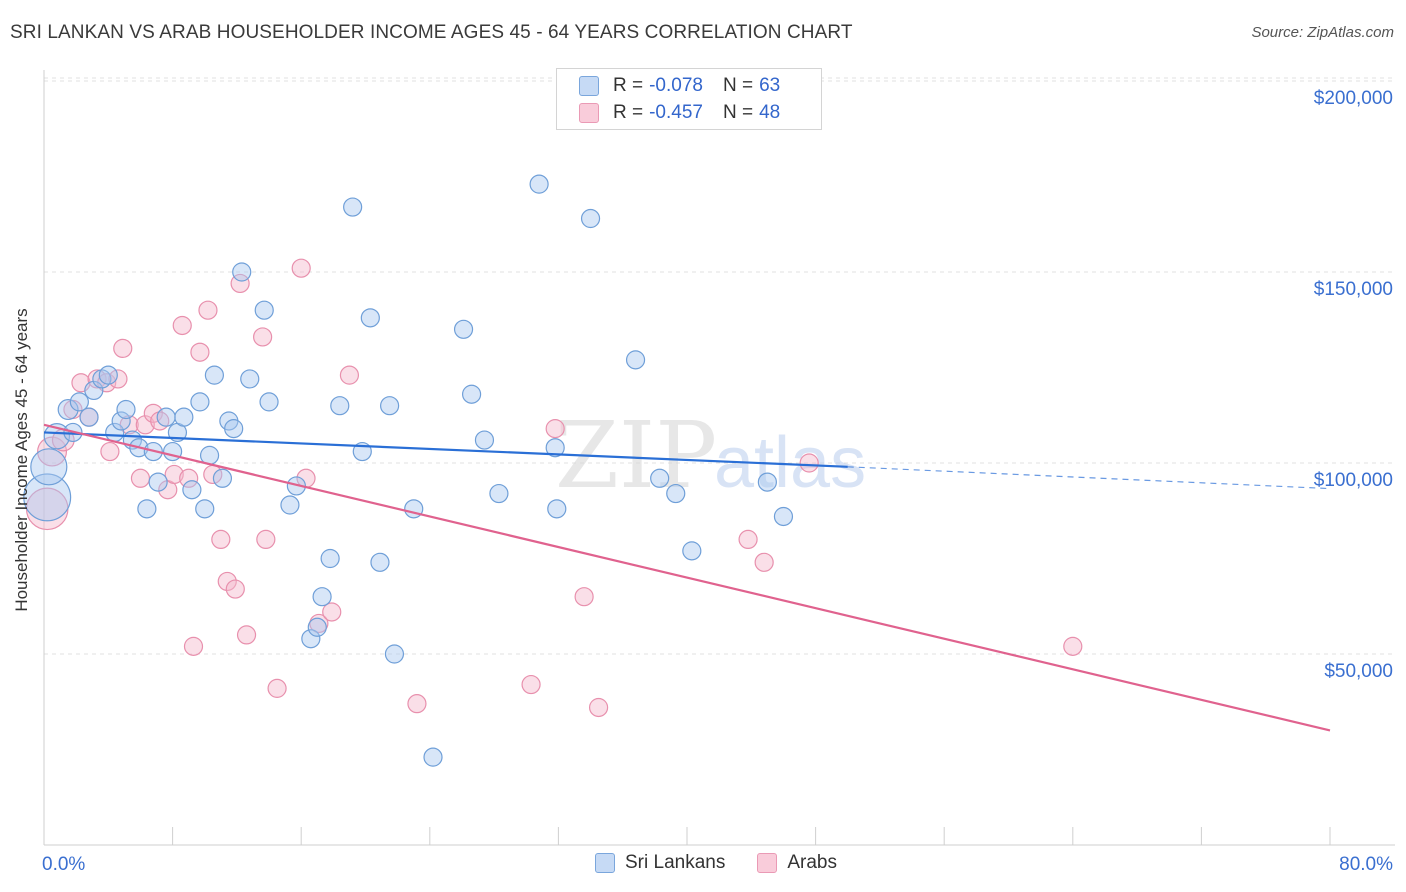 This screenshot has height=892, width=1406. Describe the element at coordinates (676, 112) in the screenshot. I see `legend-r-value: -0.457` at that location.